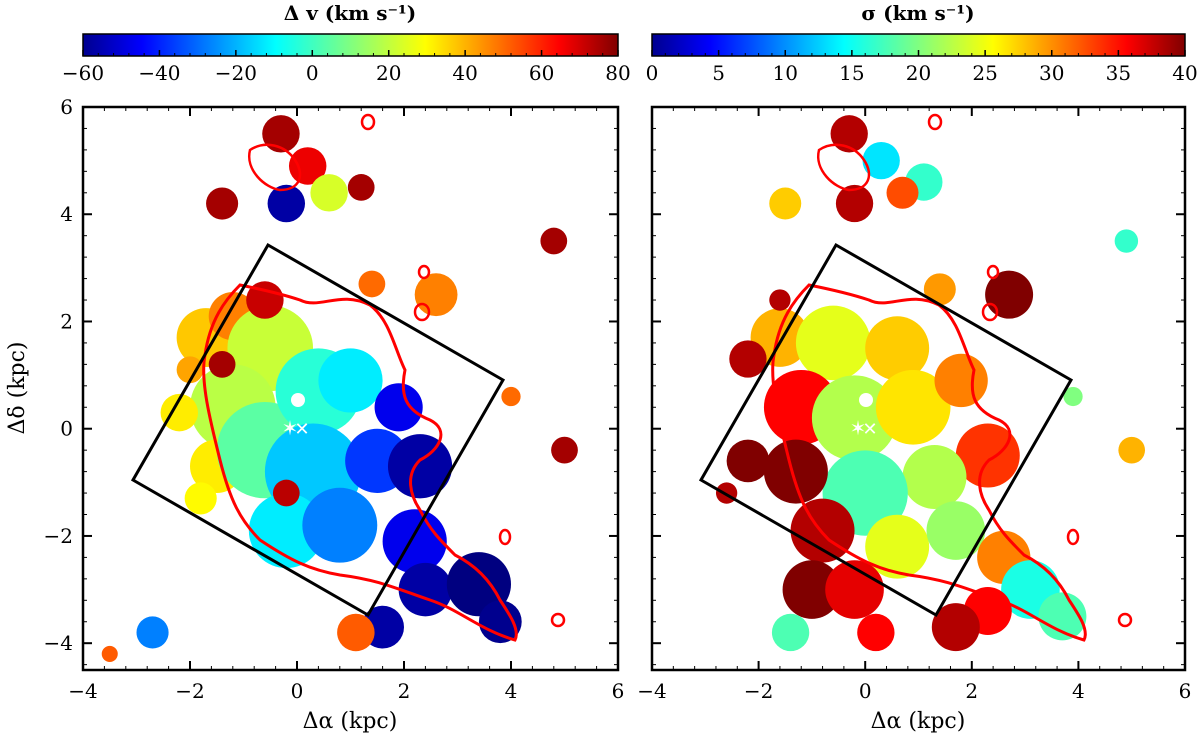 Image resolution: width=1200 pixels, height=741 pixels. I want to click on x-axis-label-velocity: Δα (kpc), so click(350, 721).